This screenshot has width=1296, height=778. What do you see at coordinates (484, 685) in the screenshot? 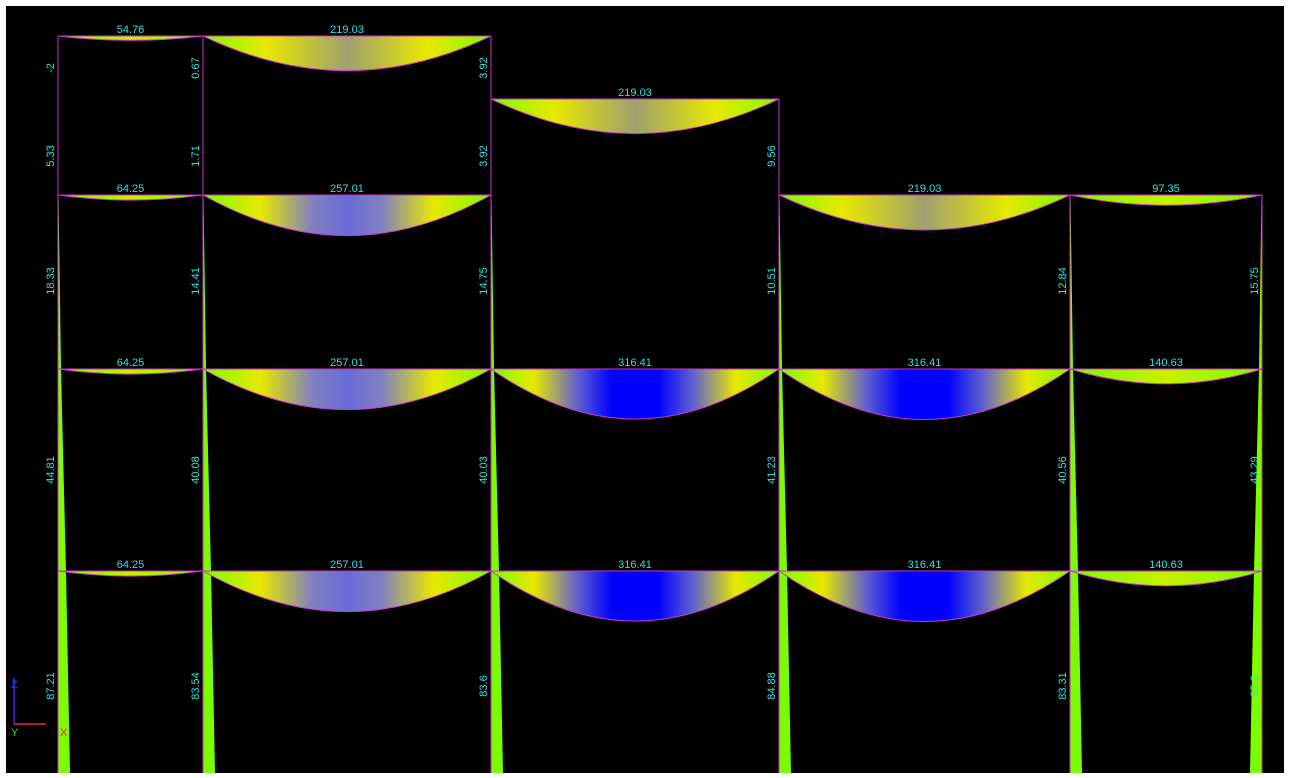
I see `column-moment-label: 83.6` at bounding box center [484, 685].